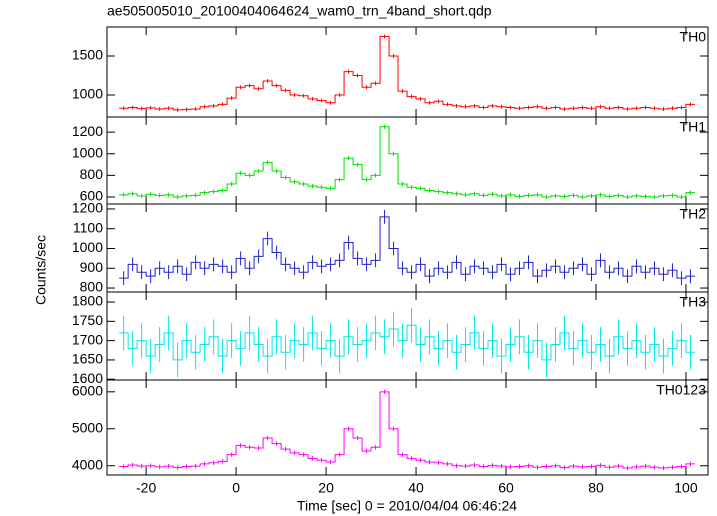 This screenshot has height=516, width=717. Describe the element at coordinates (693, 214) in the screenshot. I see `panel-label: TH2` at that location.